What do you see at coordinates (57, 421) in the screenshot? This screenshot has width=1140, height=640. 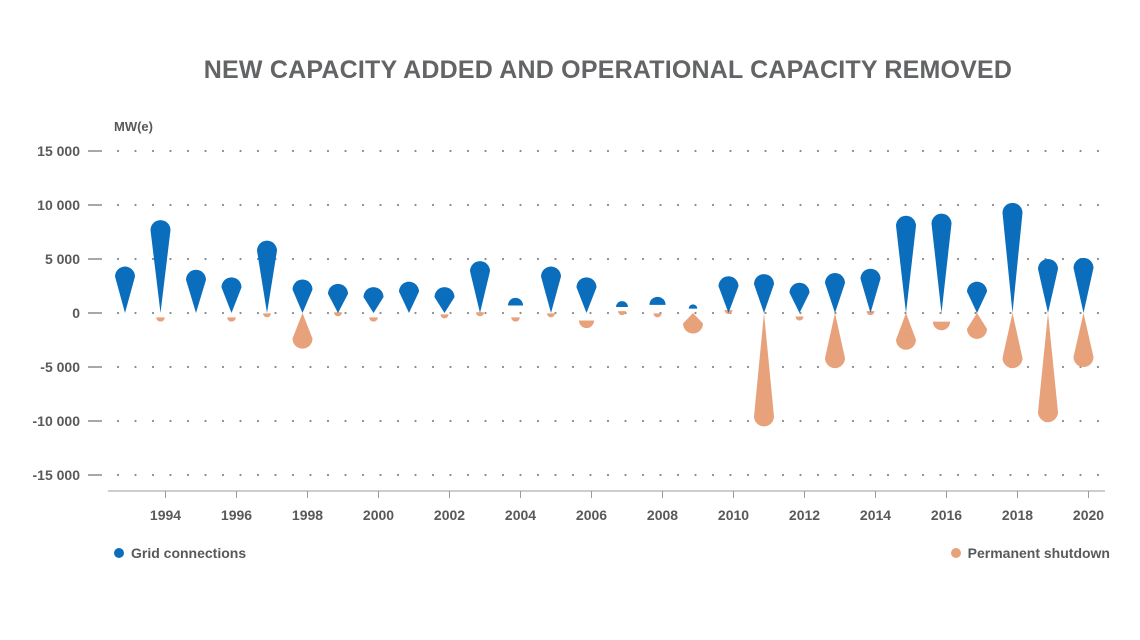 I see `y-tick-label: -10 000` at bounding box center [57, 421].